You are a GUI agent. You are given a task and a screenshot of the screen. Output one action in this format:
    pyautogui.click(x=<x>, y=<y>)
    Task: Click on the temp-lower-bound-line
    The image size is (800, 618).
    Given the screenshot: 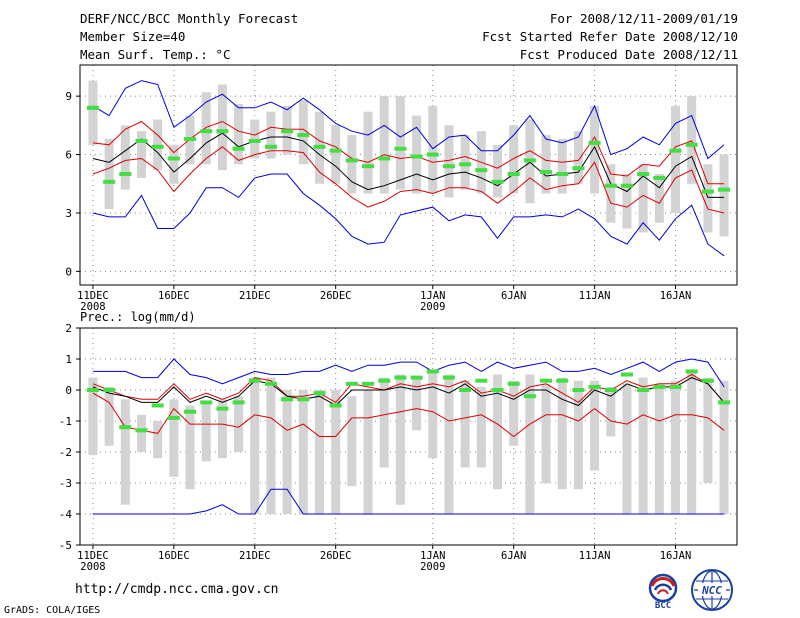 What is the action you would take?
    pyautogui.click(x=408, y=180)
    